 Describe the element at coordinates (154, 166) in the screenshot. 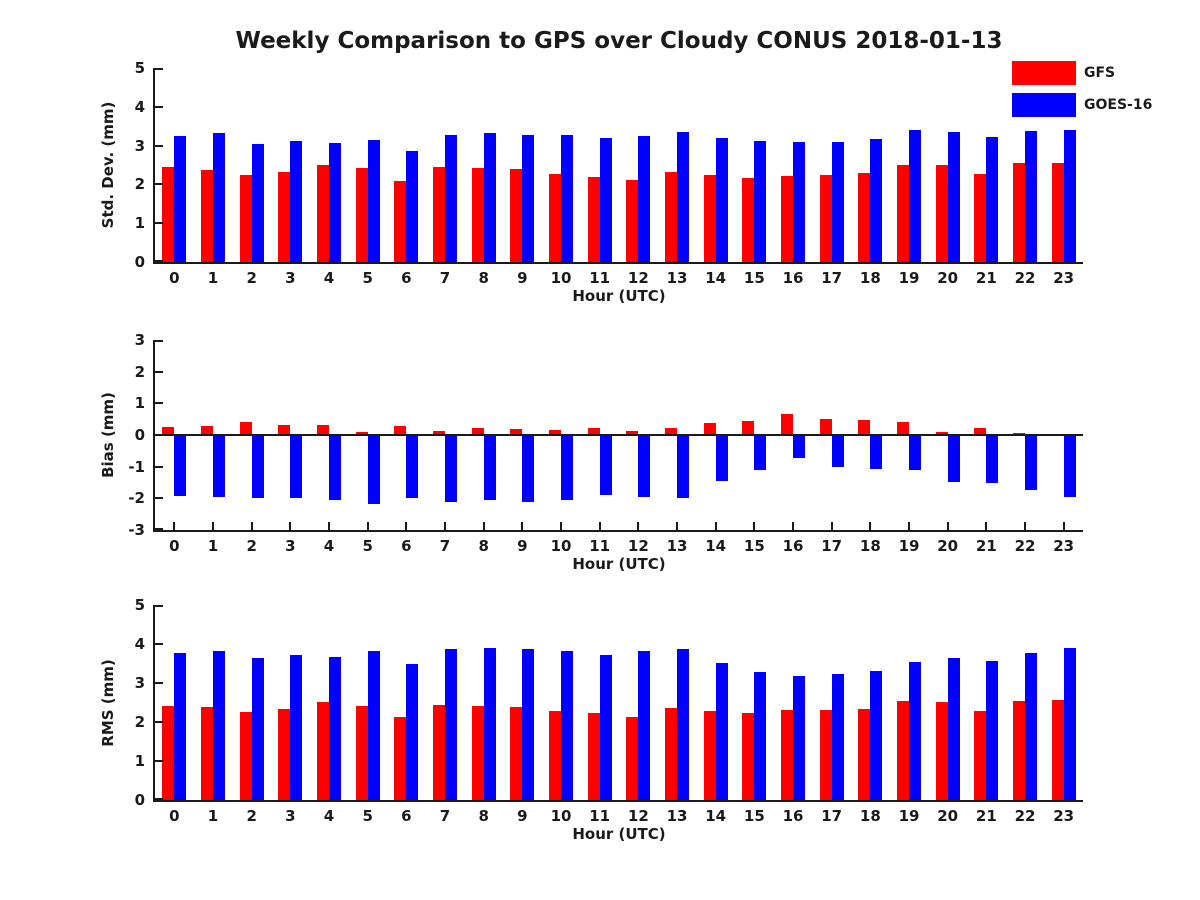

I see `y-axis-line` at that location.